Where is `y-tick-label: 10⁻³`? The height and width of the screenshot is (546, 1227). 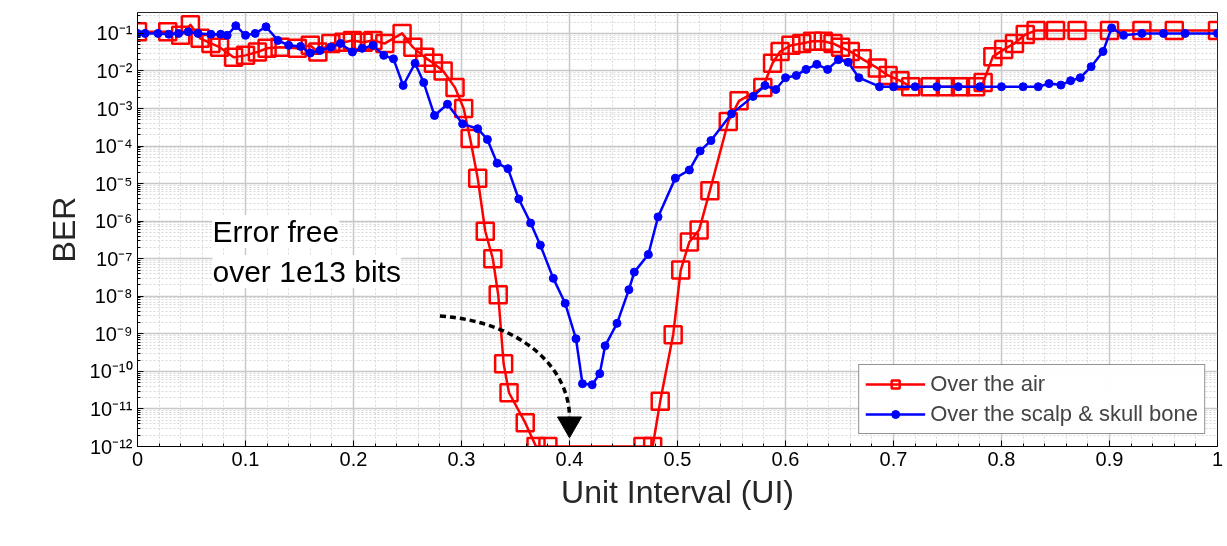 y-tick-label: 10⁻³ is located at coordinates (114, 108).